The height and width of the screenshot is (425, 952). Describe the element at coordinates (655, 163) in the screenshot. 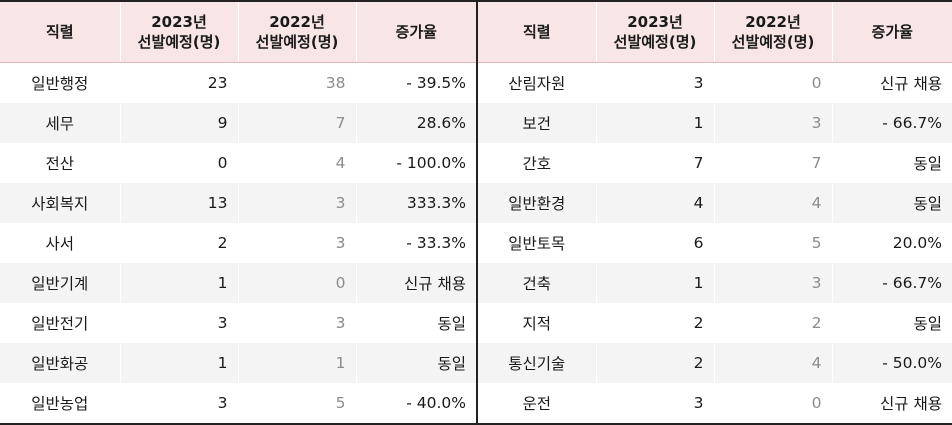

I see `count-2023-cell: 7` at that location.